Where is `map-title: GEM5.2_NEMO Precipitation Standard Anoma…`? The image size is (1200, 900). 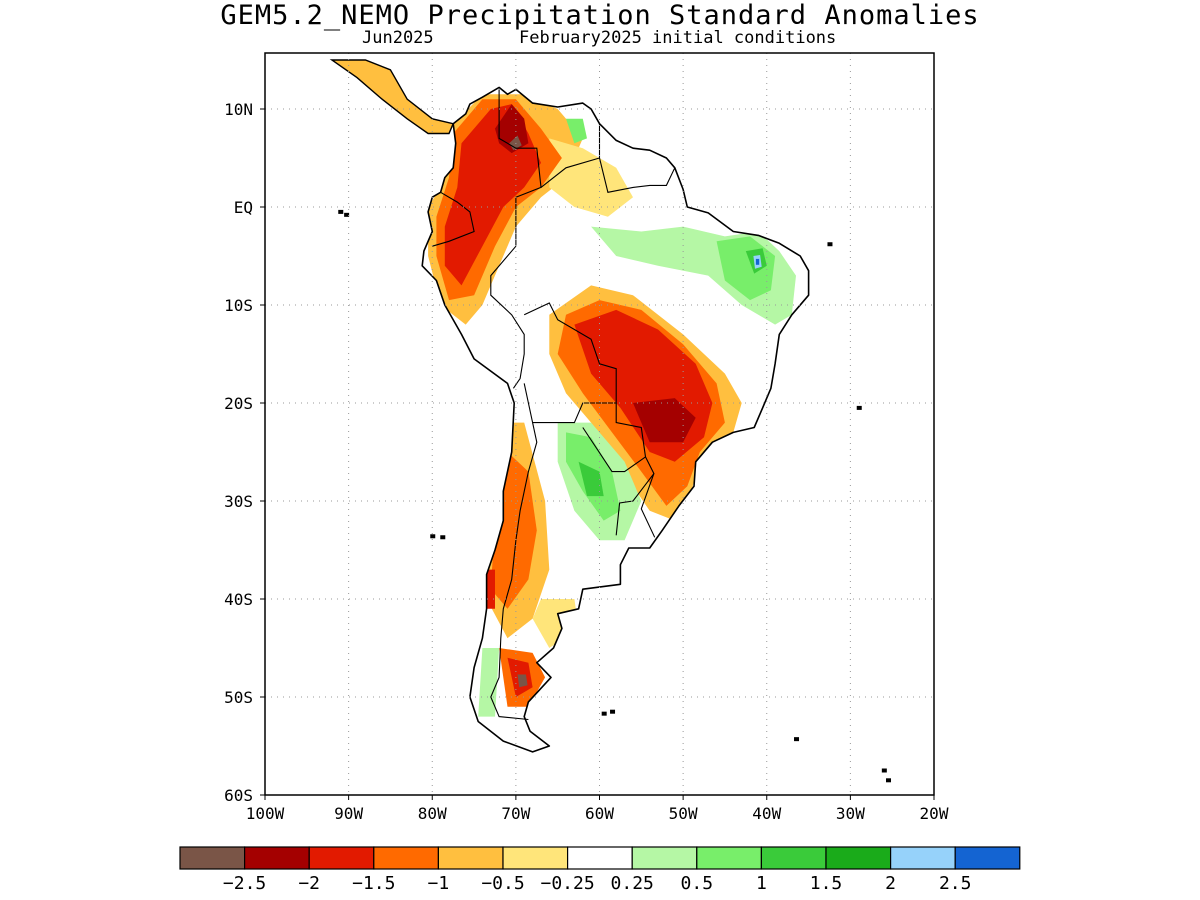 map-title: GEM5.2_NEMO Precipitation Standard Anoma… is located at coordinates (600, 15).